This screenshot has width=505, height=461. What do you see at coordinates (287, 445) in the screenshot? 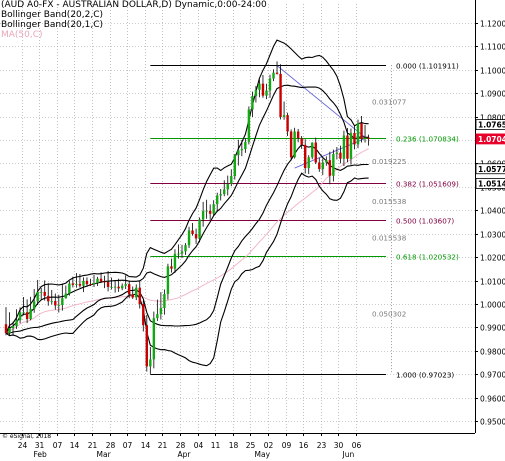
I see `x-tick-label: 09` at bounding box center [287, 445].